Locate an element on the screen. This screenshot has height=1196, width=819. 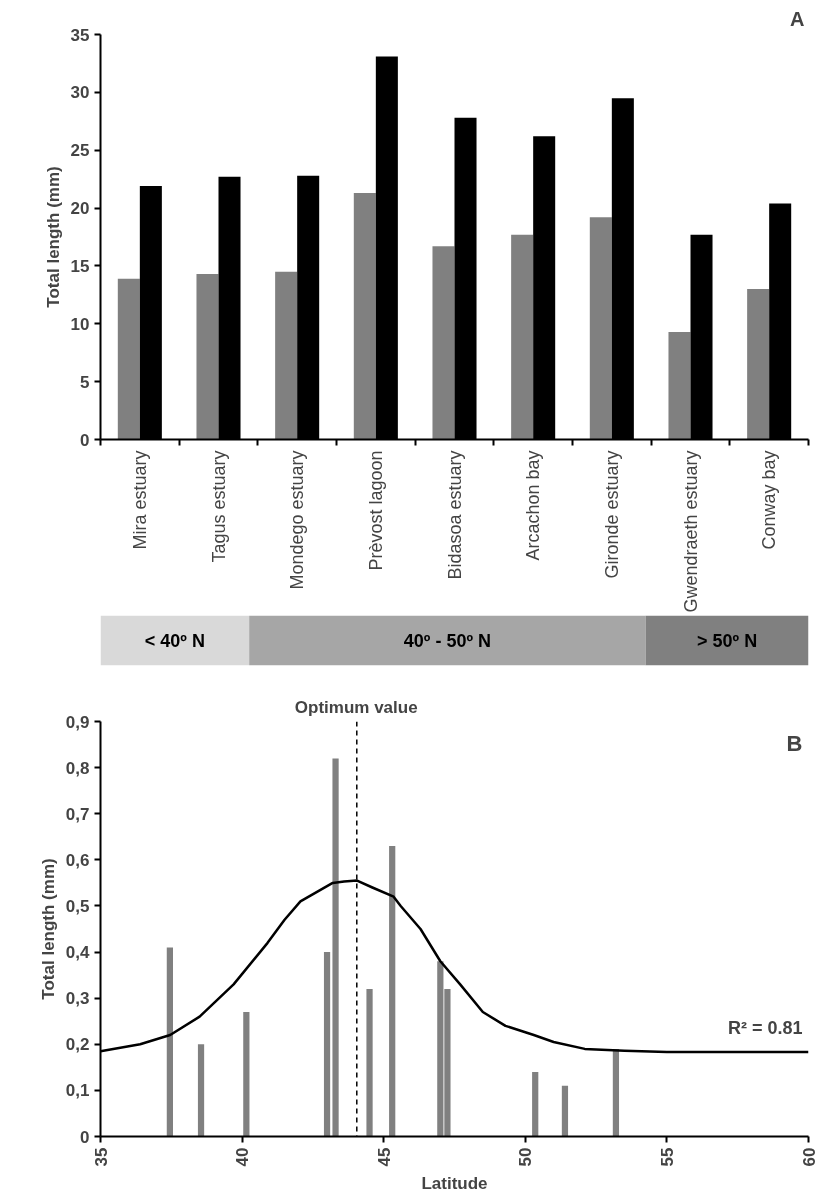
x-tick-label: Tagus estuary is located at coordinates (218, 506).